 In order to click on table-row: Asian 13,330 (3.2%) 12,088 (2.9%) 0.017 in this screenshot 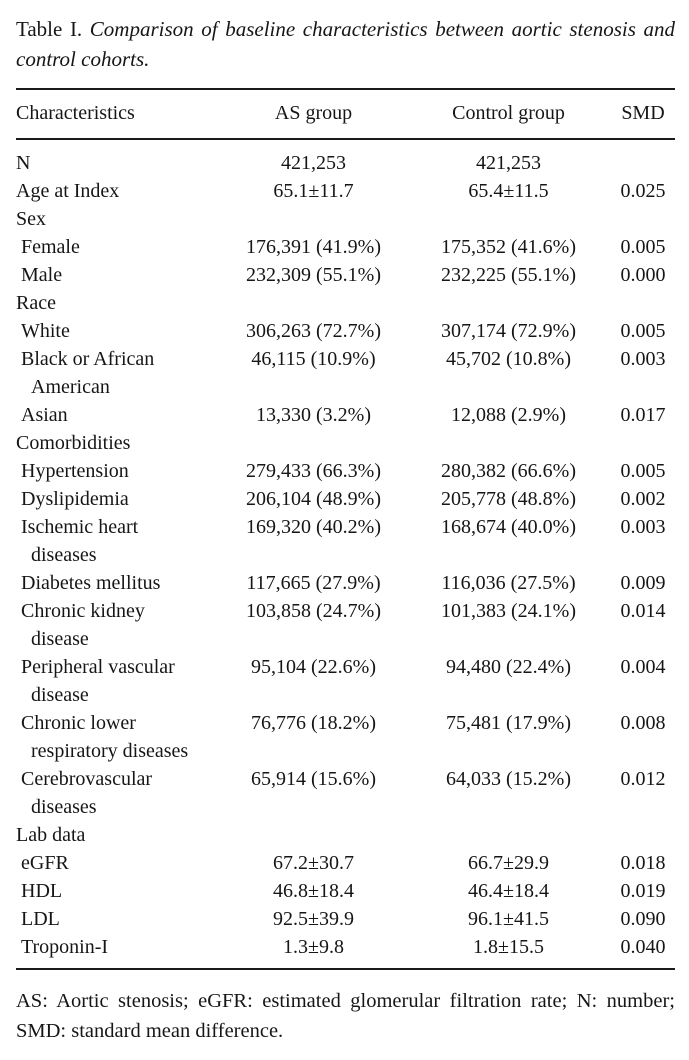, I will do `click(345, 415)`.